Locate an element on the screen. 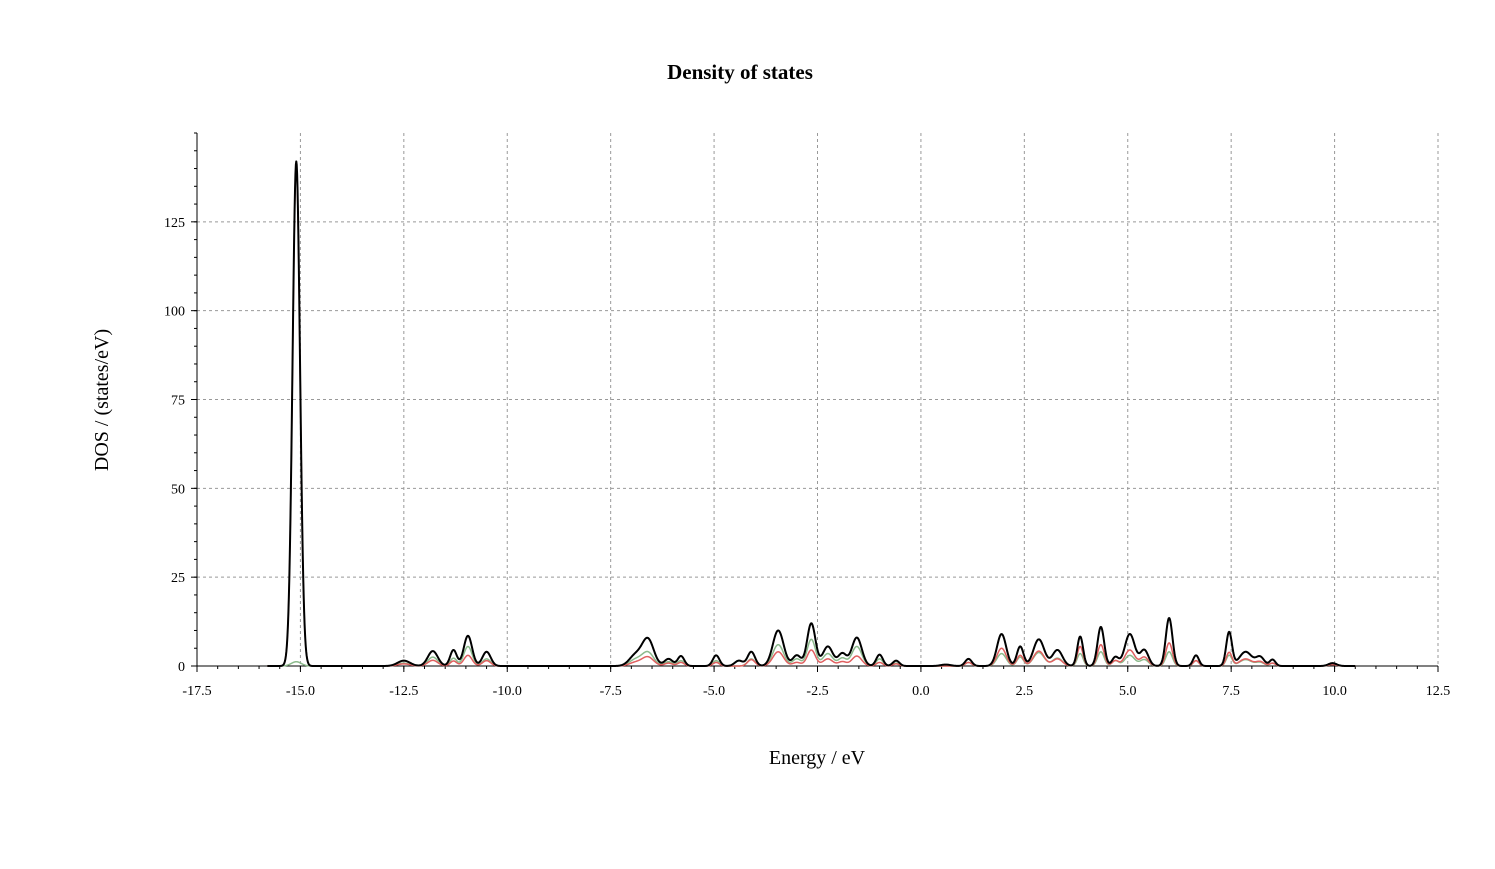  x-tick-label: 7.5 is located at coordinates (1231, 691).